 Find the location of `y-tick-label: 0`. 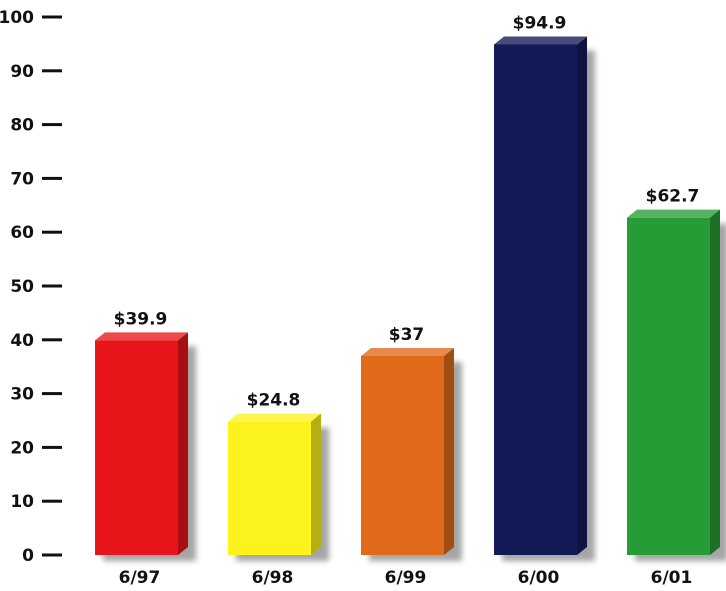

y-tick-label: 0 is located at coordinates (28, 556).